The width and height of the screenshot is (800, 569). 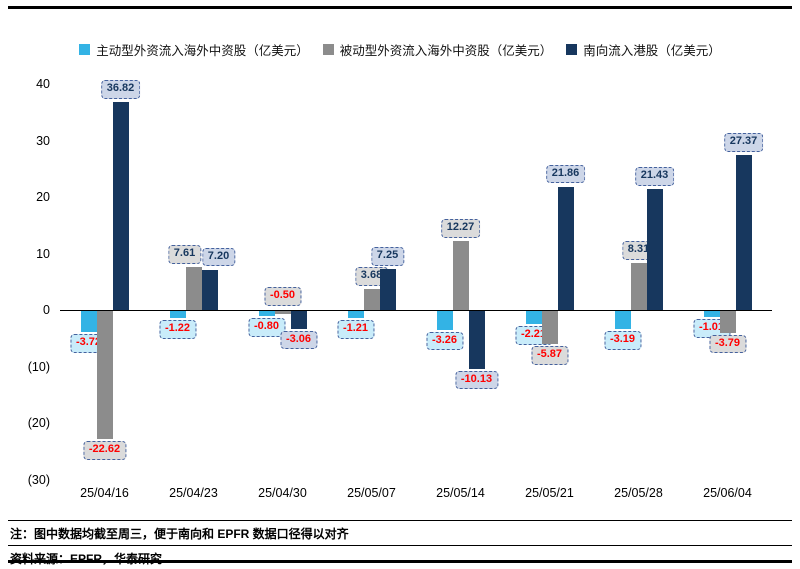 What do you see at coordinates (355, 329) in the screenshot?
I see `value-label: -1.21` at bounding box center [355, 329].